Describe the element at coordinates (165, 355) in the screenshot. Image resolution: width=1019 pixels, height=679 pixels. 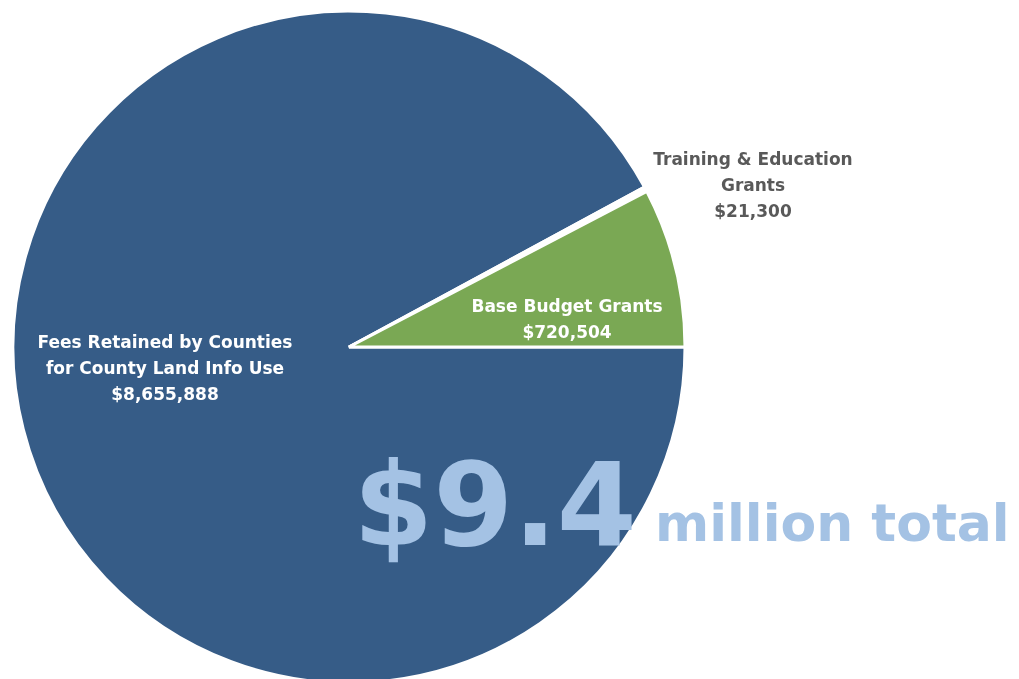
I see `slice-label: Fees Retained by Counties for County Land Info Use` at that location.